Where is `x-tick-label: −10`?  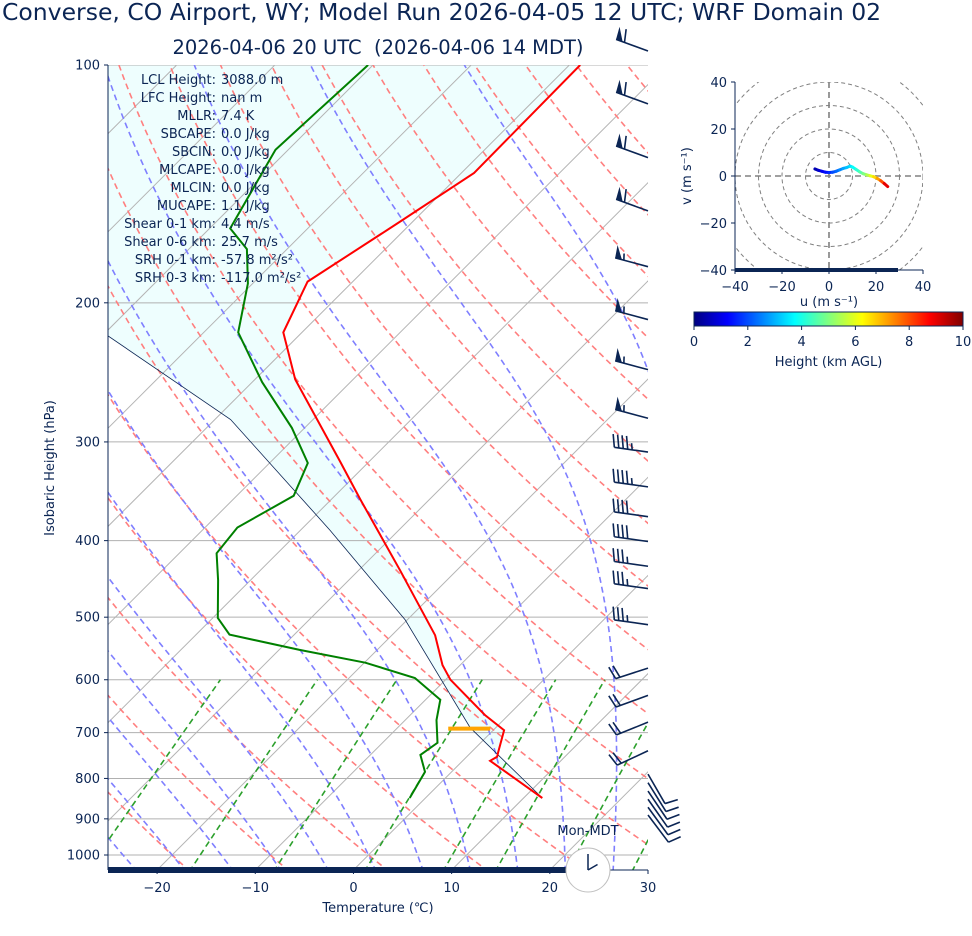 x-tick-label: −10 is located at coordinates (255, 888).